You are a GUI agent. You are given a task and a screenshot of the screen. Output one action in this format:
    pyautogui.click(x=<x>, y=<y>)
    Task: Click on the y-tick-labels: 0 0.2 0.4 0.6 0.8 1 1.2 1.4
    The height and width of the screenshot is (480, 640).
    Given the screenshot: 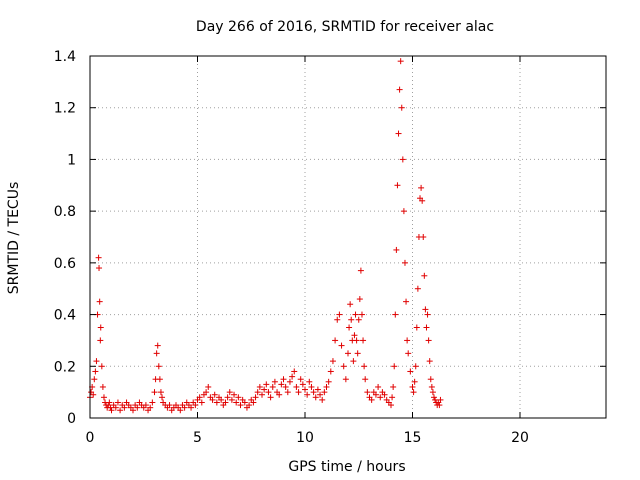 What is the action you would take?
    pyautogui.click(x=65, y=238)
    